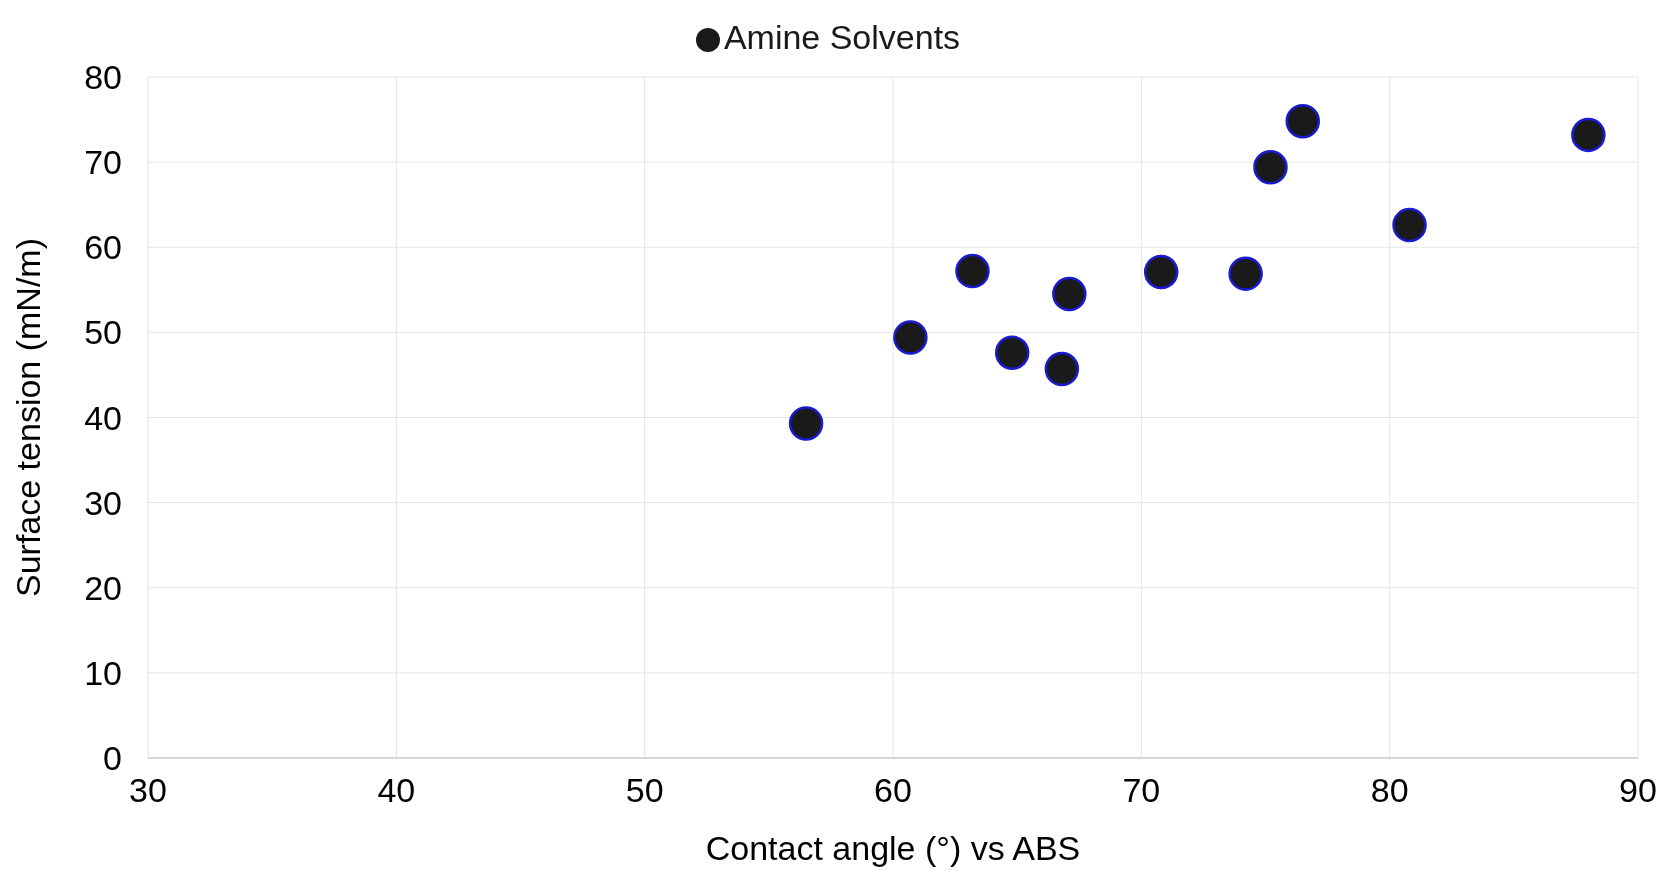  What do you see at coordinates (103, 417) in the screenshot?
I see `y-tick-label: 40` at bounding box center [103, 417].